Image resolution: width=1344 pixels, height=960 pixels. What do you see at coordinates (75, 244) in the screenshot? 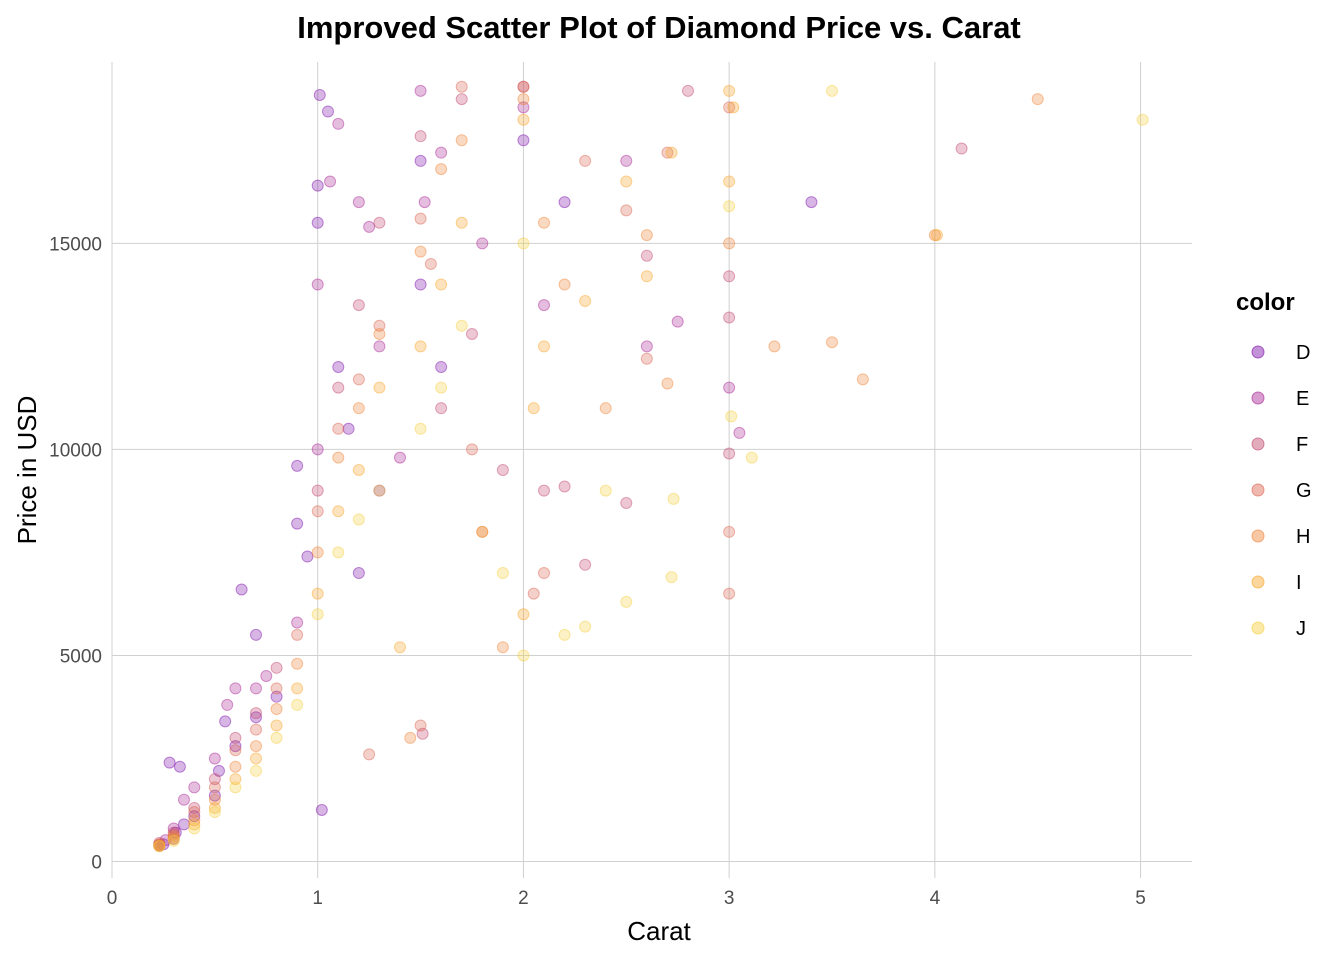
I see `y-tick-label: 15000` at bounding box center [75, 244].